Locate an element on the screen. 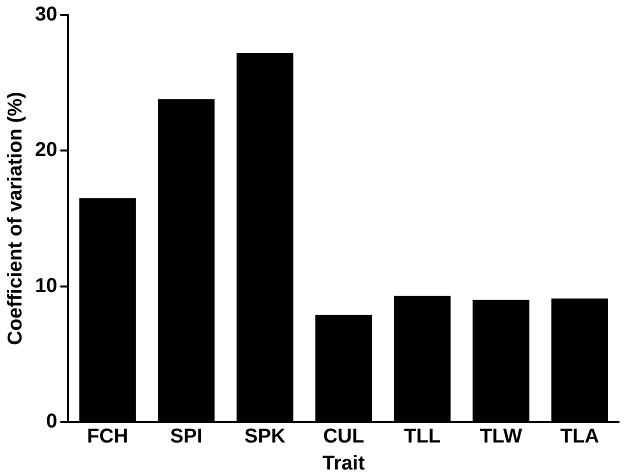 Image resolution: width=631 pixels, height=476 pixels. x-tick-label: FCH is located at coordinates (107, 437).